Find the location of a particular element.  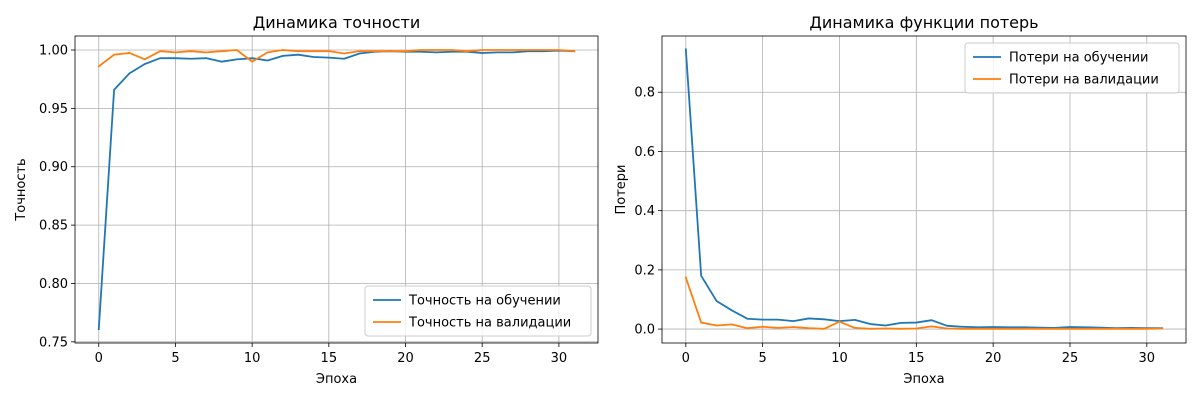

y-axis-label: Точность is located at coordinates (21, 189).